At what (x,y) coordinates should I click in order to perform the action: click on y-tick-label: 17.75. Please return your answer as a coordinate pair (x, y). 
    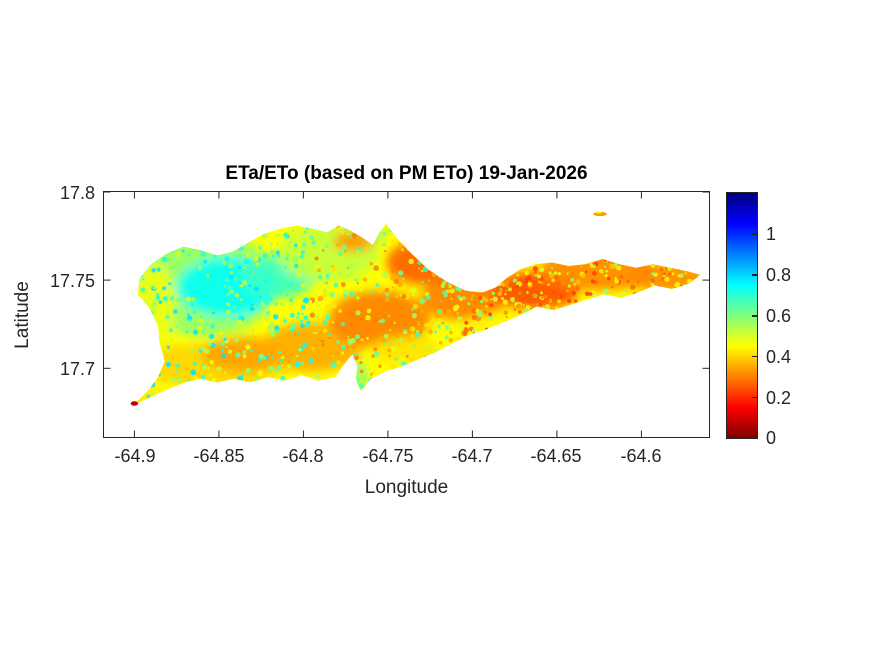
    Looking at the image, I should click on (72, 281).